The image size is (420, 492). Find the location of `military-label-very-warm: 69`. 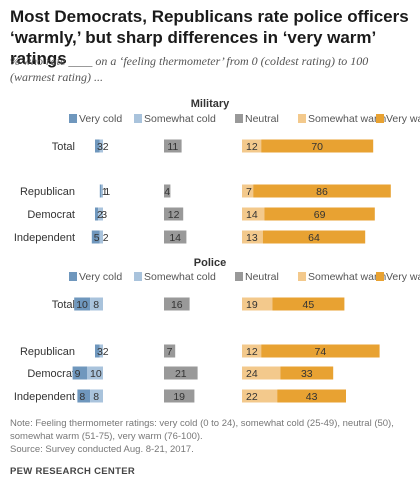

military-label-very-warm: 69 is located at coordinates (320, 215).